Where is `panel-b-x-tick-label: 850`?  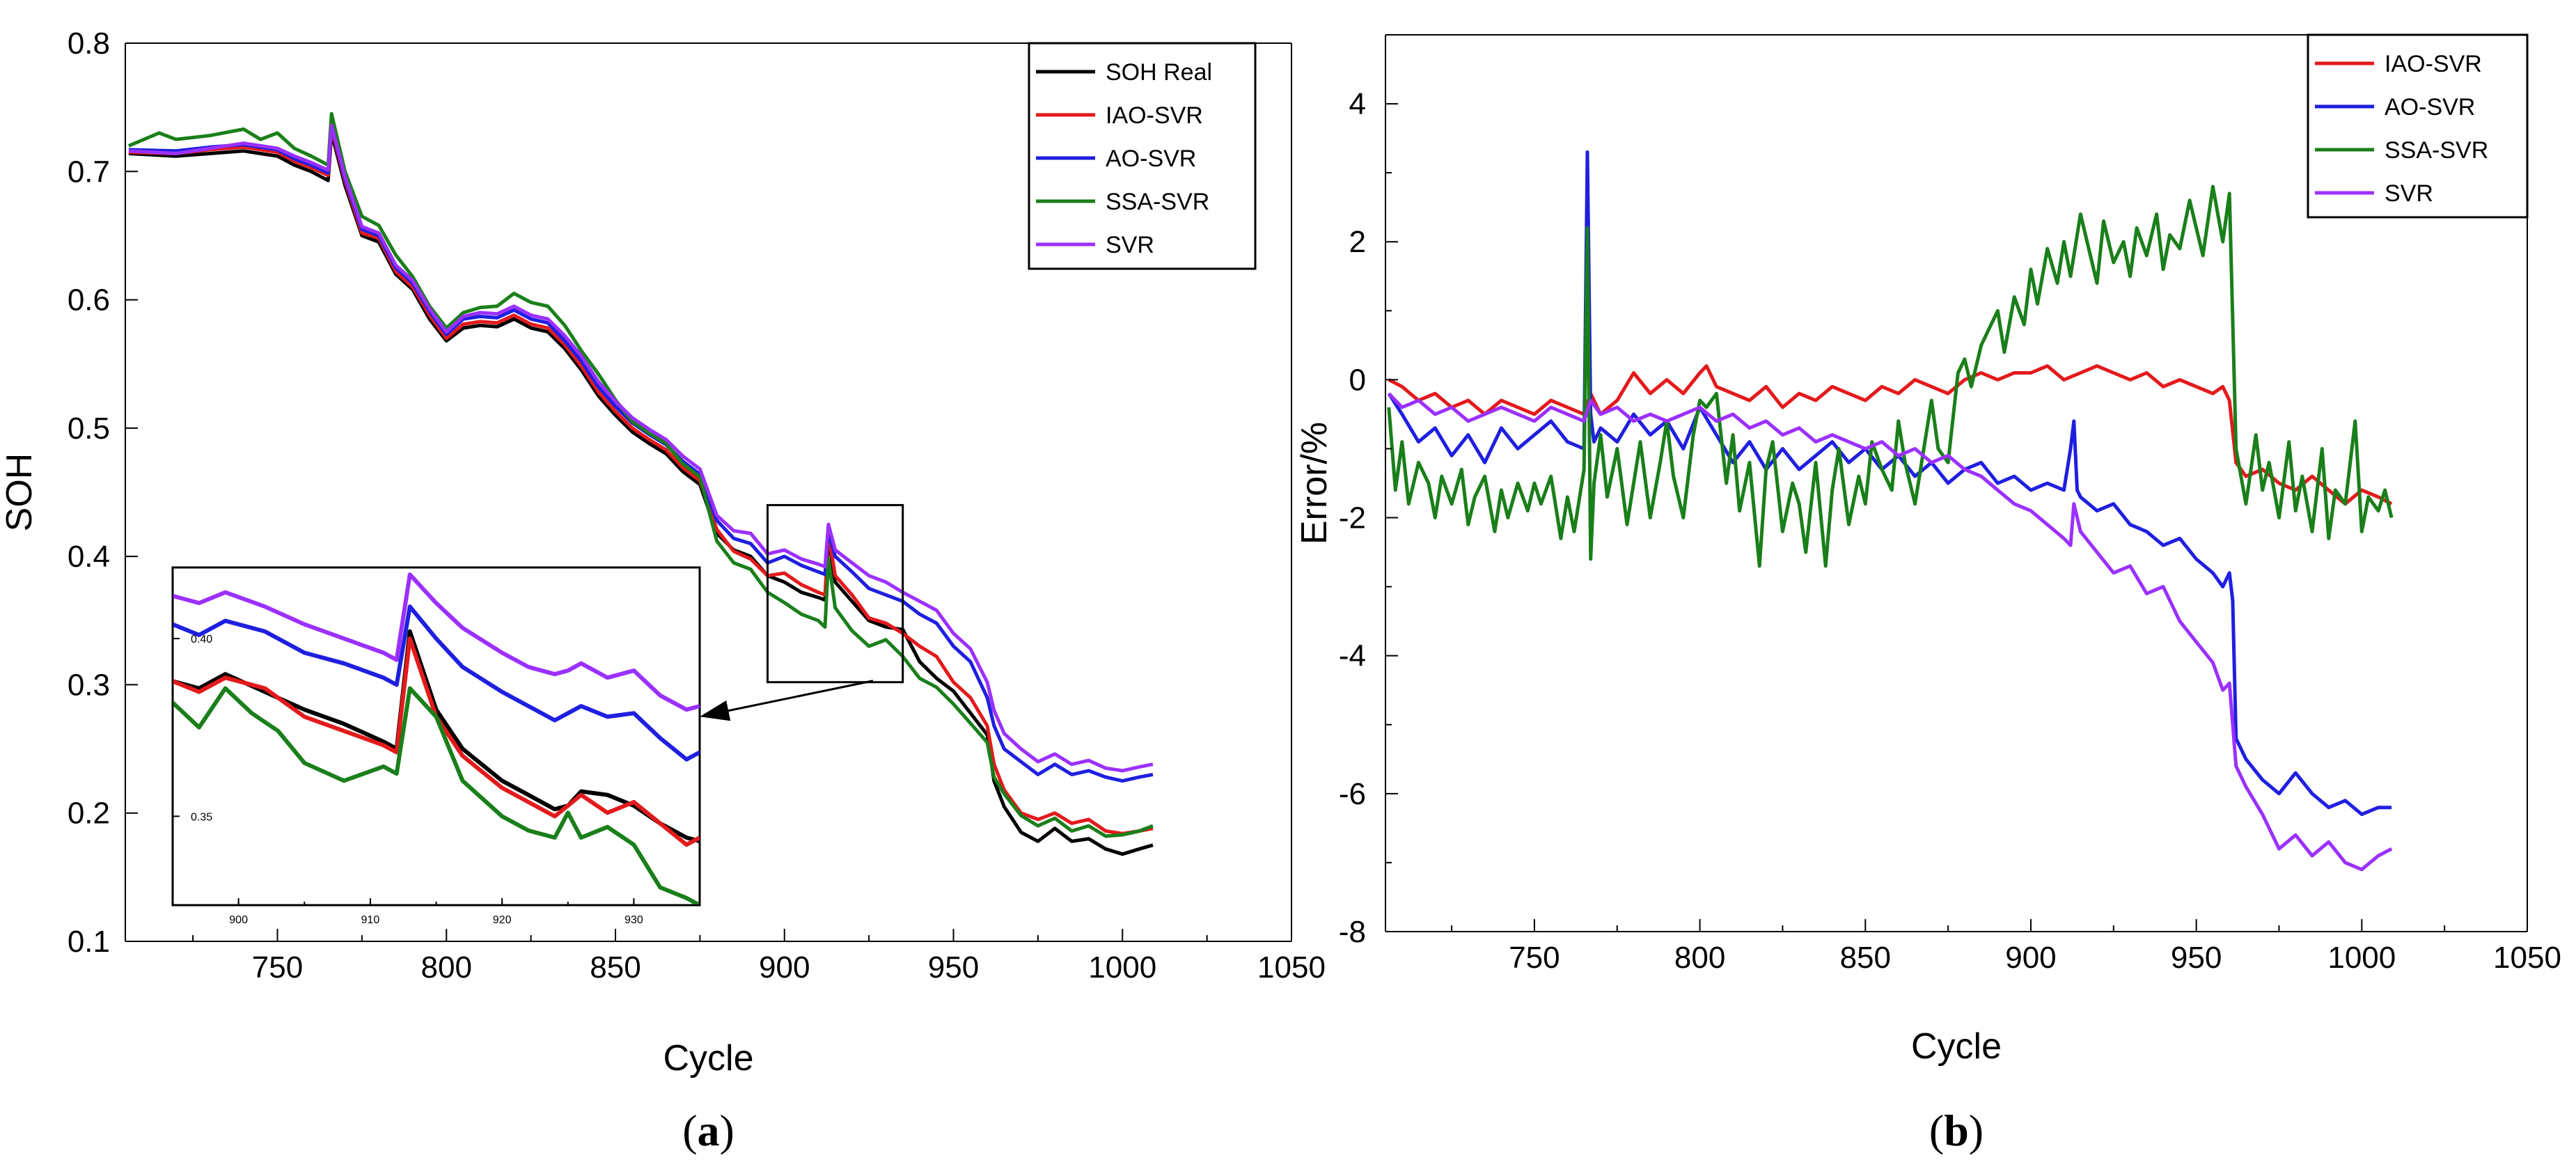
panel-b-x-tick-label: 850 is located at coordinates (1865, 958).